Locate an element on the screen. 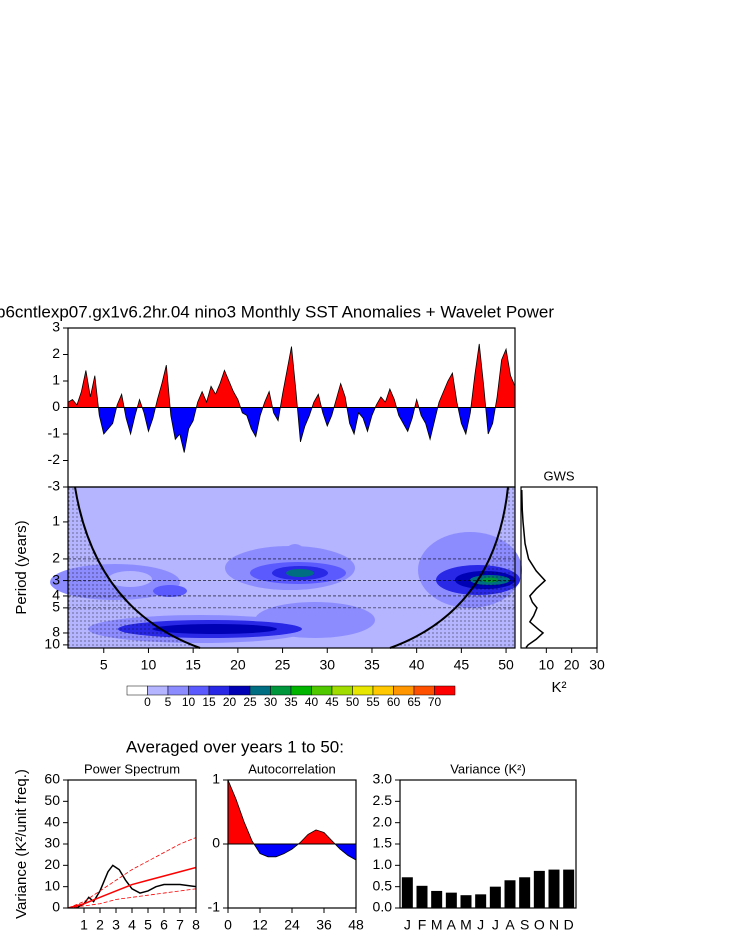 The height and width of the screenshot is (945, 733). panel-title: Variance (K²) is located at coordinates (488, 768).